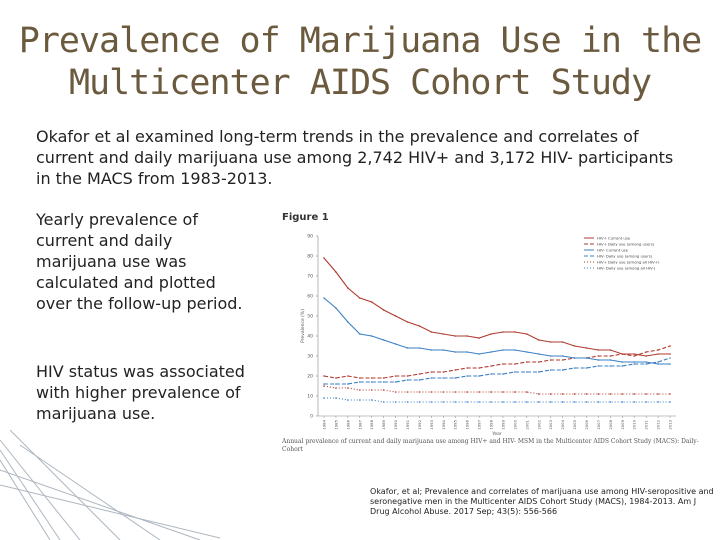 The height and width of the screenshot is (540, 720). What do you see at coordinates (574, 424) in the screenshot?
I see `x-tick-label: 2005` at bounding box center [574, 424].